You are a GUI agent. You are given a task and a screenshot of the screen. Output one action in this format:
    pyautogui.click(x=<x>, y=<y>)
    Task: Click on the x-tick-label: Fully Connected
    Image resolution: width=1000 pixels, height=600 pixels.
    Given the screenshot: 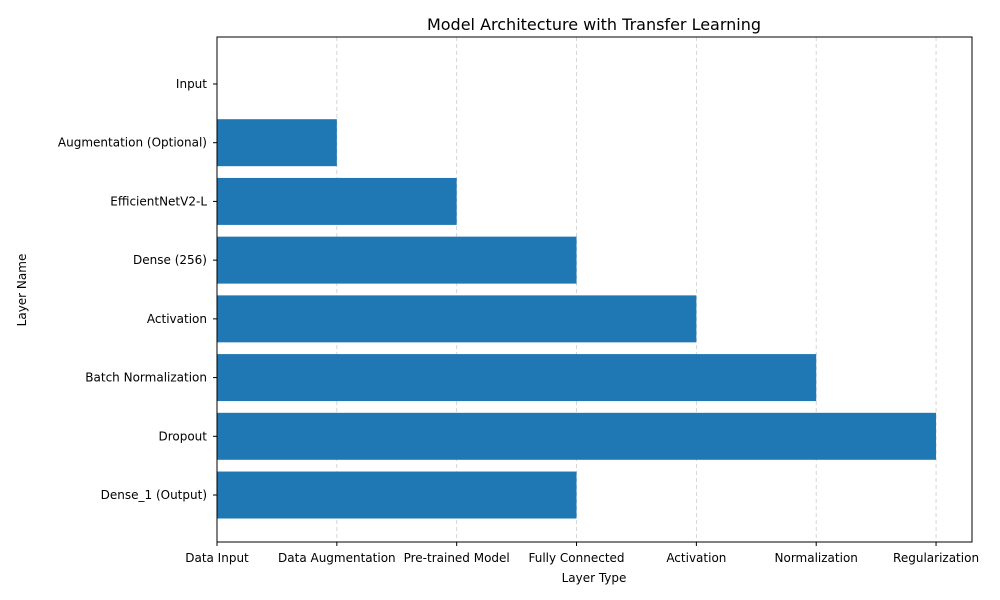 What is the action you would take?
    pyautogui.click(x=576, y=558)
    